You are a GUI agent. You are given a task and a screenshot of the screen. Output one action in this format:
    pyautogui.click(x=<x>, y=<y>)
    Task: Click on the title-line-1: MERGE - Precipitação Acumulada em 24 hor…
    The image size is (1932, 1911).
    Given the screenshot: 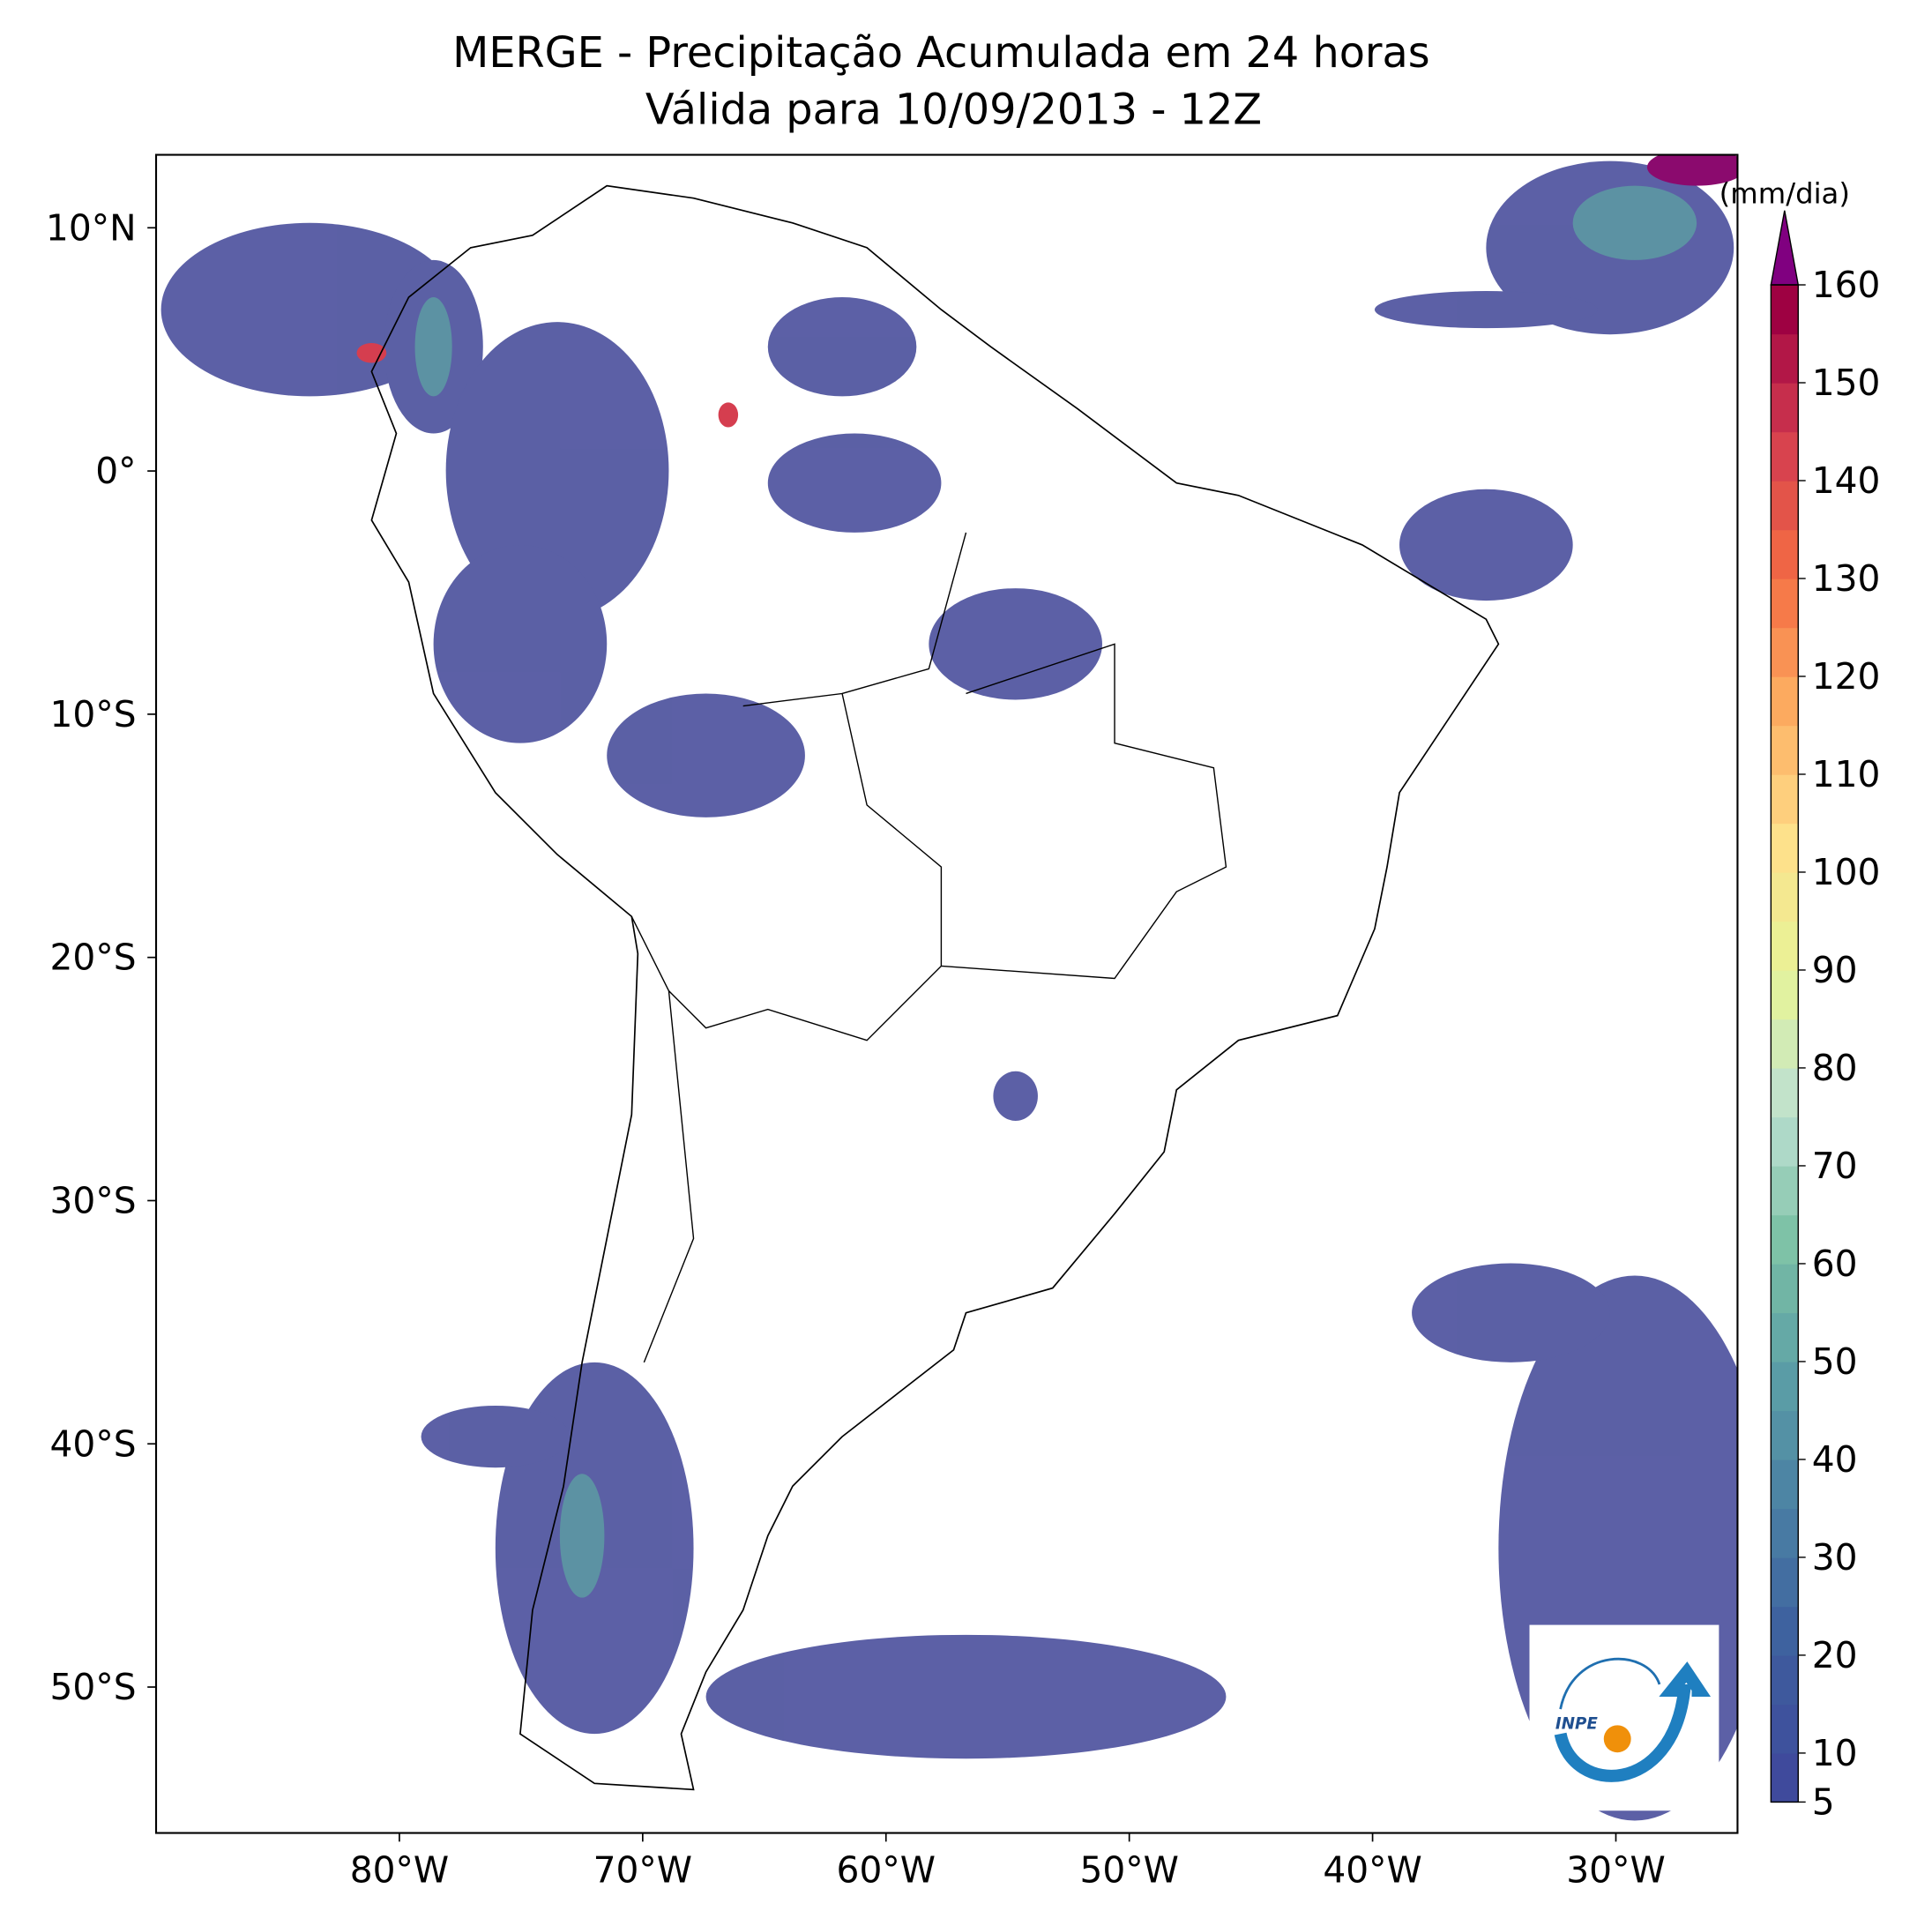 What is the action you would take?
    pyautogui.click(x=941, y=53)
    